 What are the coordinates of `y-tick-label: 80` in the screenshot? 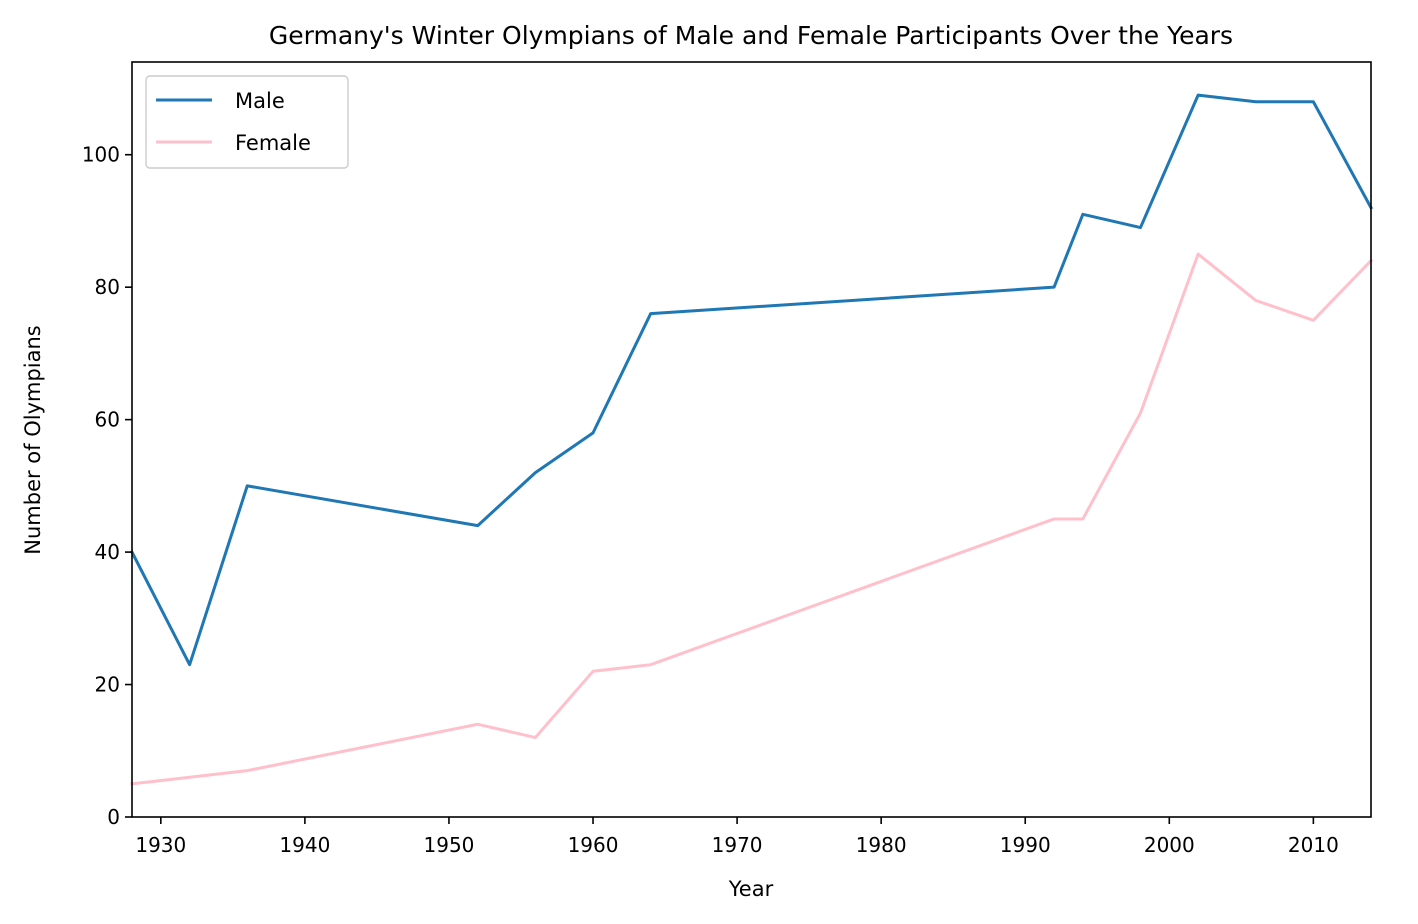 It's located at (107, 287).